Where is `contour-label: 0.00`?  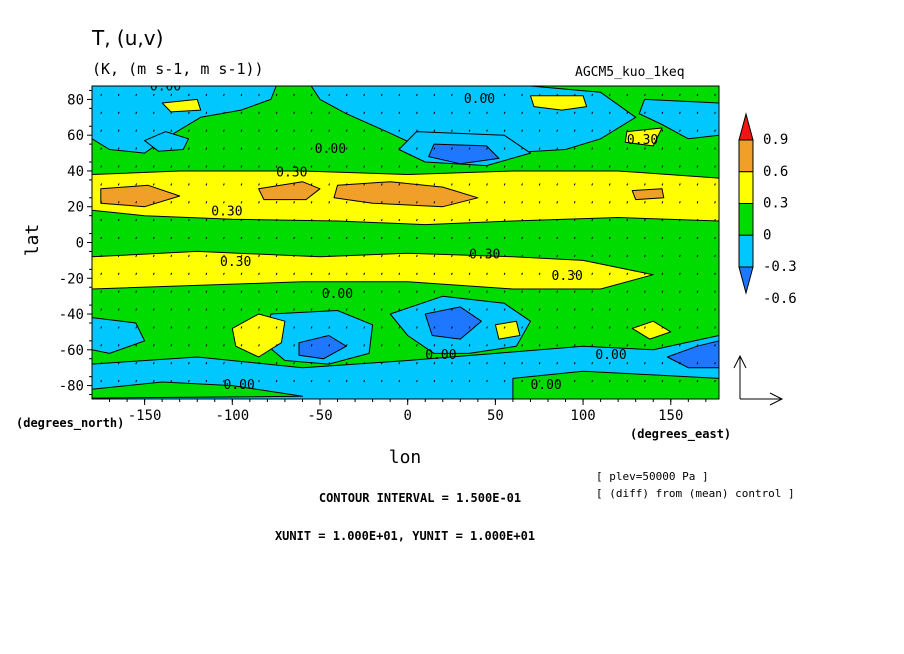
contour-label: 0.00 is located at coordinates (165, 86).